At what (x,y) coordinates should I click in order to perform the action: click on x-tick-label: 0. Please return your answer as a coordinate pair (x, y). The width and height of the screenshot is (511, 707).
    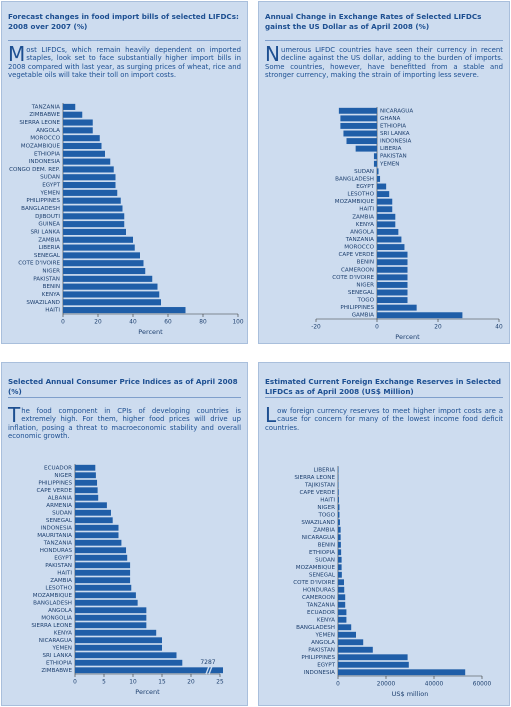
    Looking at the image, I should click on (75, 683).